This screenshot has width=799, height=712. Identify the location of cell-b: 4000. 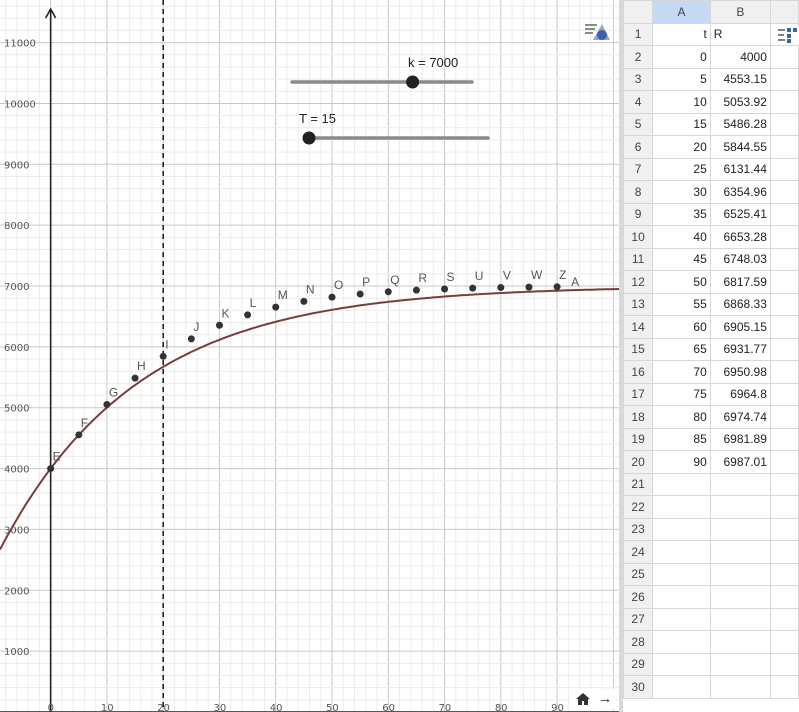
(740, 57).